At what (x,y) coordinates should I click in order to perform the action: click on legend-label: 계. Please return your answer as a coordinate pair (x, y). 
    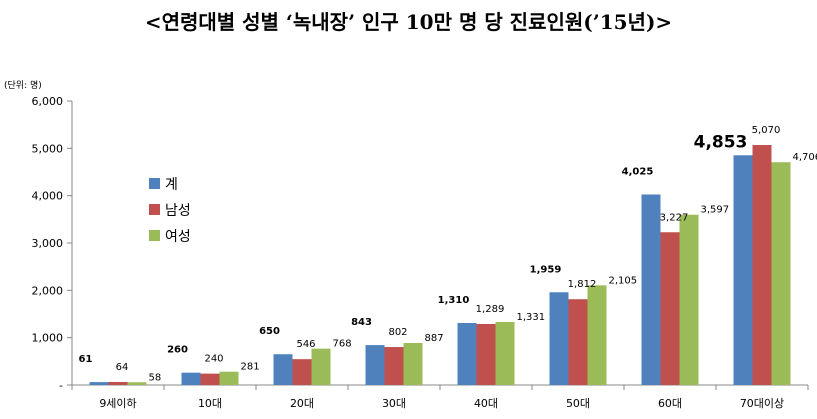
    Looking at the image, I should click on (171, 185).